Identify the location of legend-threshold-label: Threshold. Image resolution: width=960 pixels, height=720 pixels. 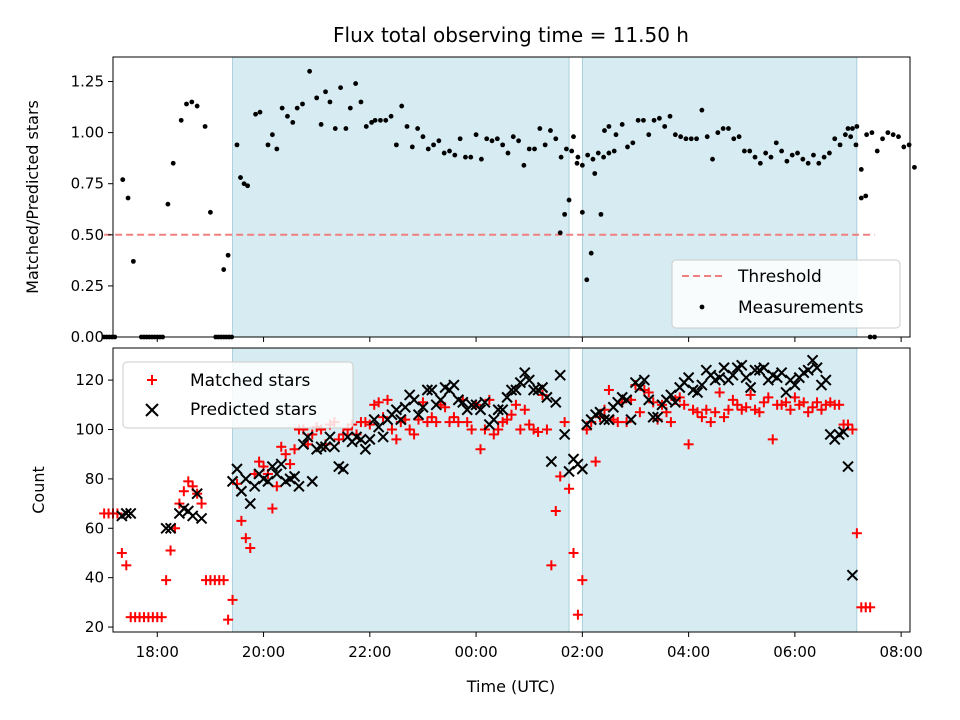
(779, 277).